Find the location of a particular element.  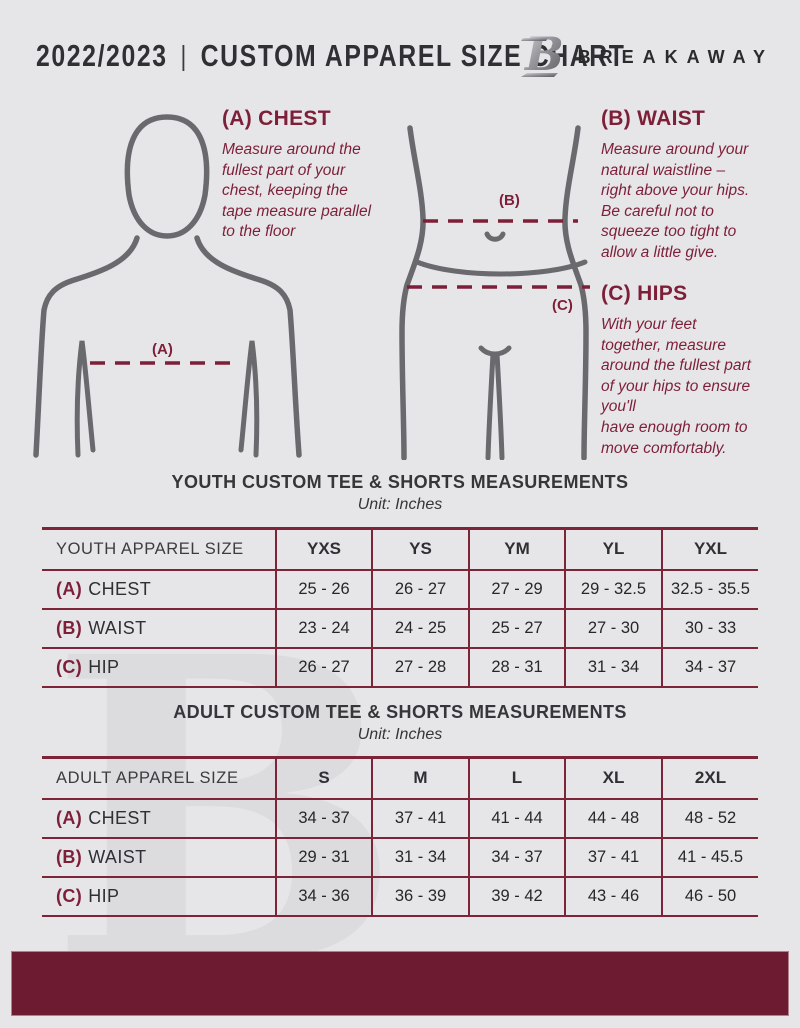

youth-table-title: YOUTH CUSTOM TEE & SHORTS MEASUREMENTS is located at coordinates (400, 482).